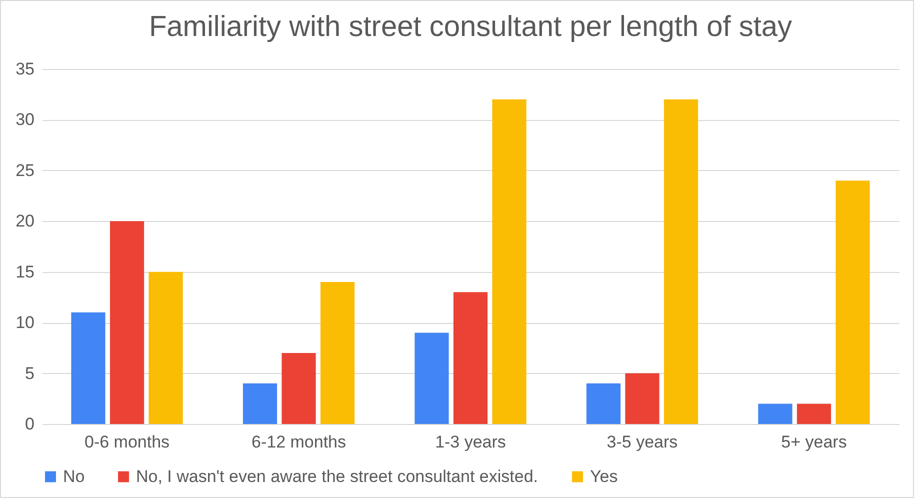 The width and height of the screenshot is (918, 502). Describe the element at coordinates (29, 424) in the screenshot. I see `y-tick-label: 0` at that location.